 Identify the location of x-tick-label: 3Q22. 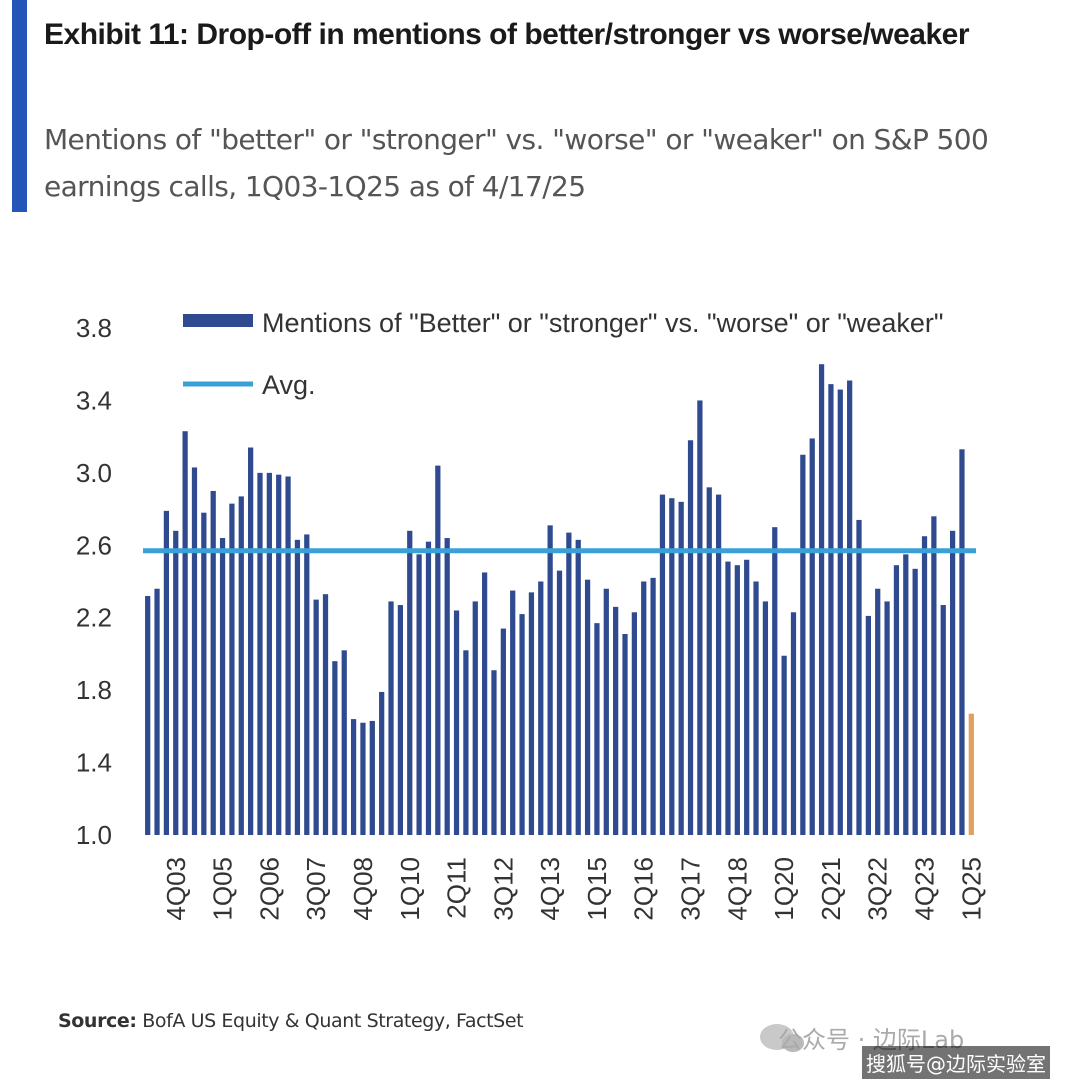
(878, 889).